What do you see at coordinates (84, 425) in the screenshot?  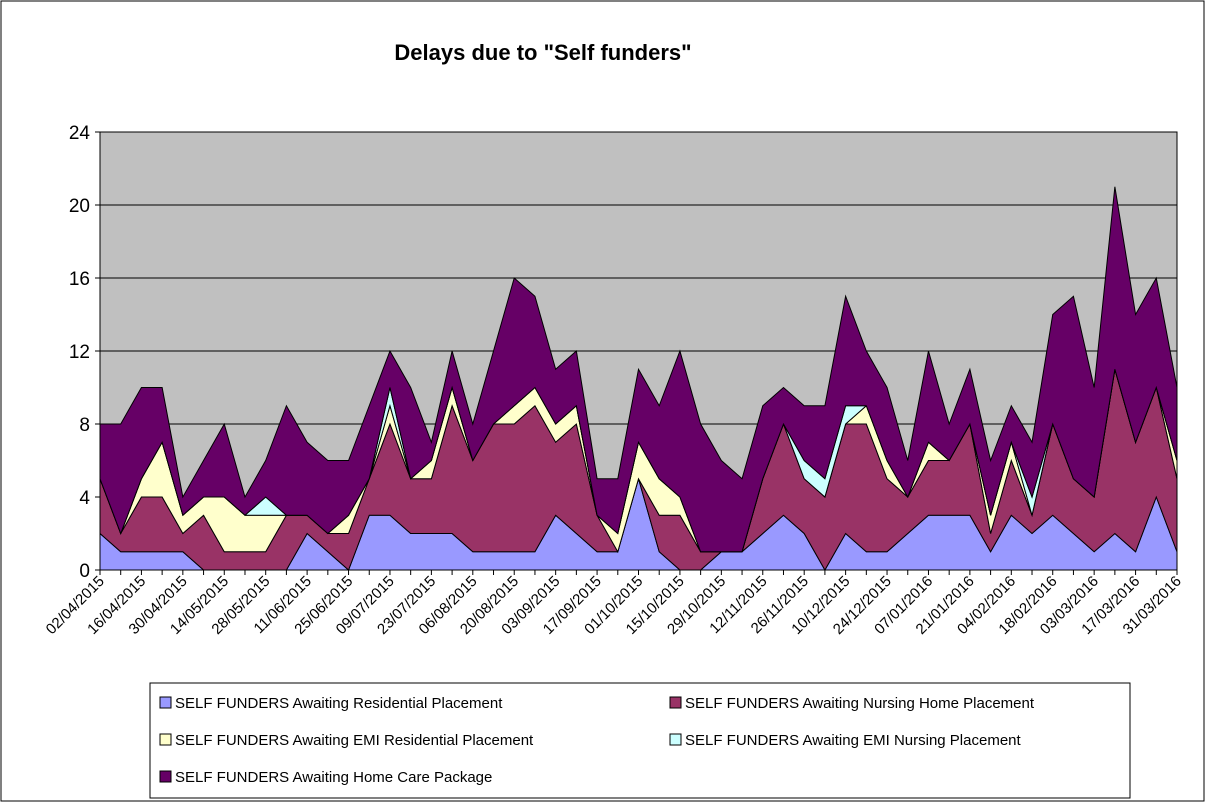 I see `y-tick-label: 8` at bounding box center [84, 425].